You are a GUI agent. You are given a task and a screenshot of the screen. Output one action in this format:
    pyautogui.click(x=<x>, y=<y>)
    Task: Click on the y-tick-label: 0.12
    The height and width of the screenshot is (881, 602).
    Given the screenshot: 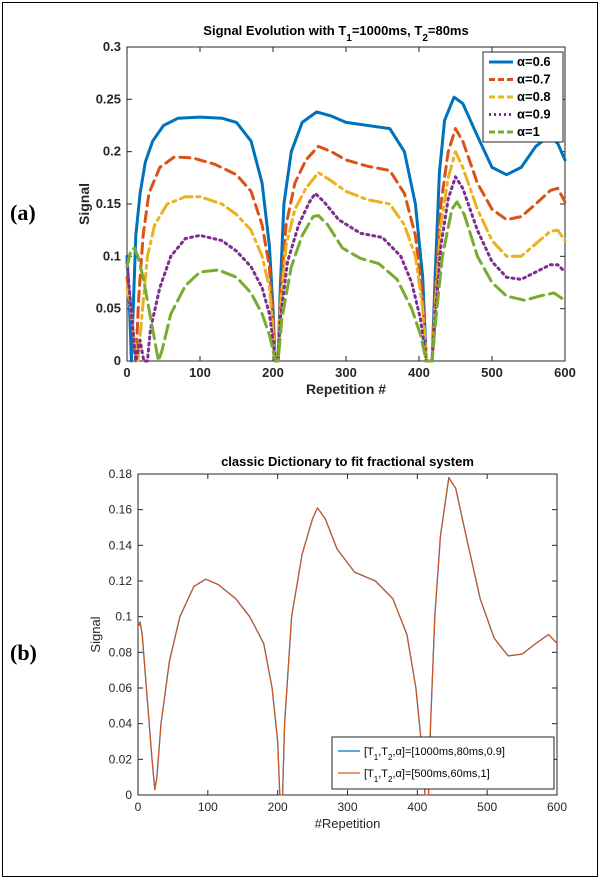 What is the action you would take?
    pyautogui.click(x=121, y=581)
    